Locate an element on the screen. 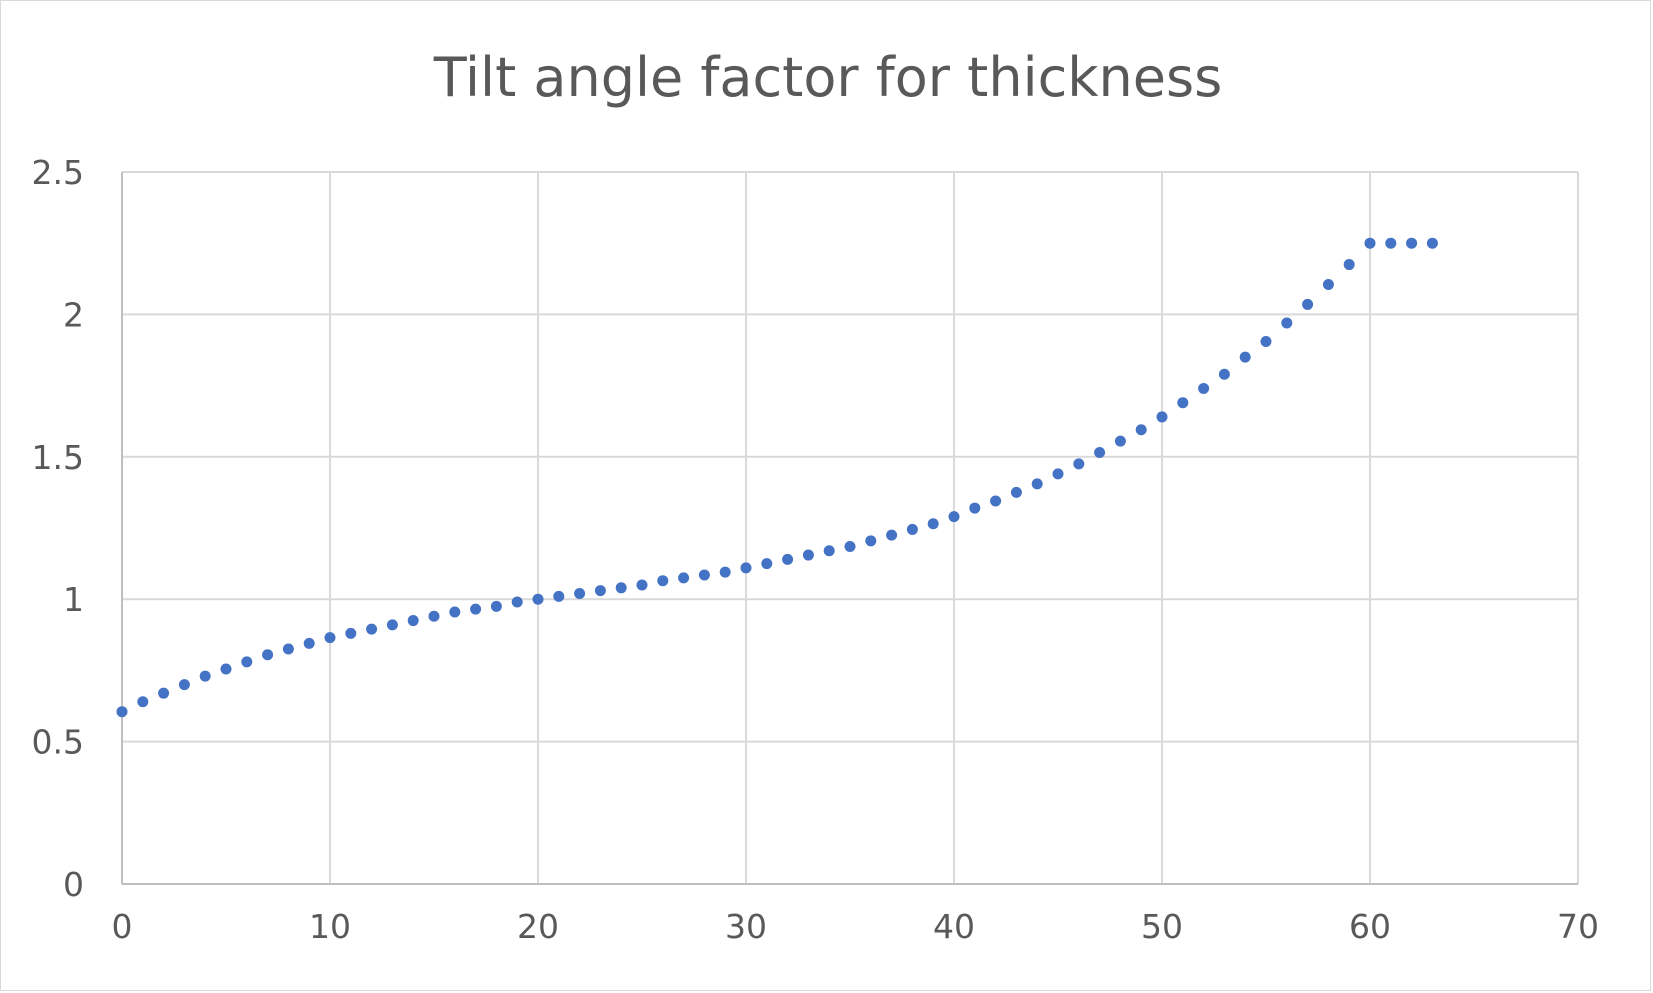 The height and width of the screenshot is (993, 1653). y-tick-label: 0 is located at coordinates (73, 884).